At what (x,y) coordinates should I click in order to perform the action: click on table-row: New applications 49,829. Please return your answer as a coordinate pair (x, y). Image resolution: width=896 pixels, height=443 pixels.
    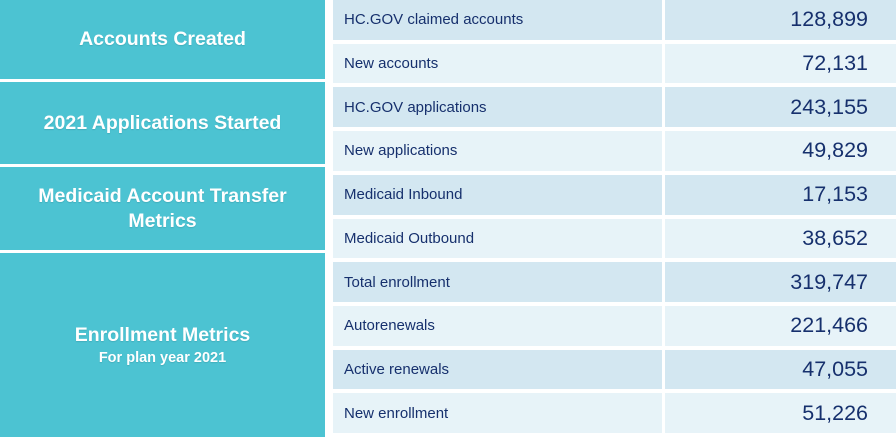
    Looking at the image, I should click on (614, 151).